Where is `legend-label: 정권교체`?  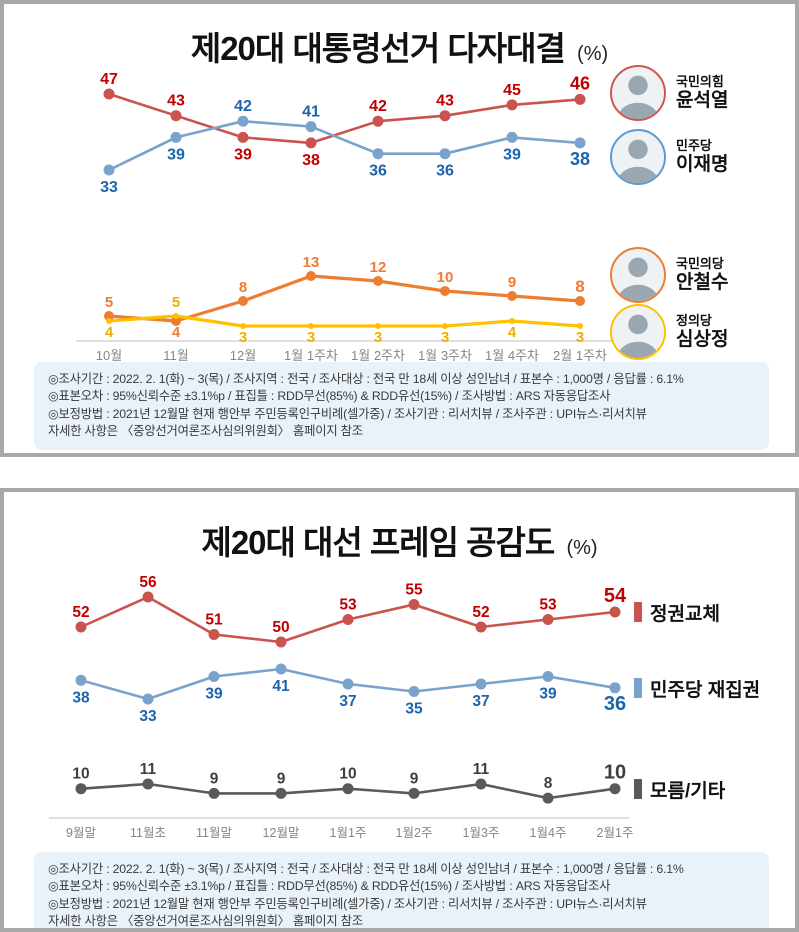 legend-label: 정권교체 is located at coordinates (685, 614).